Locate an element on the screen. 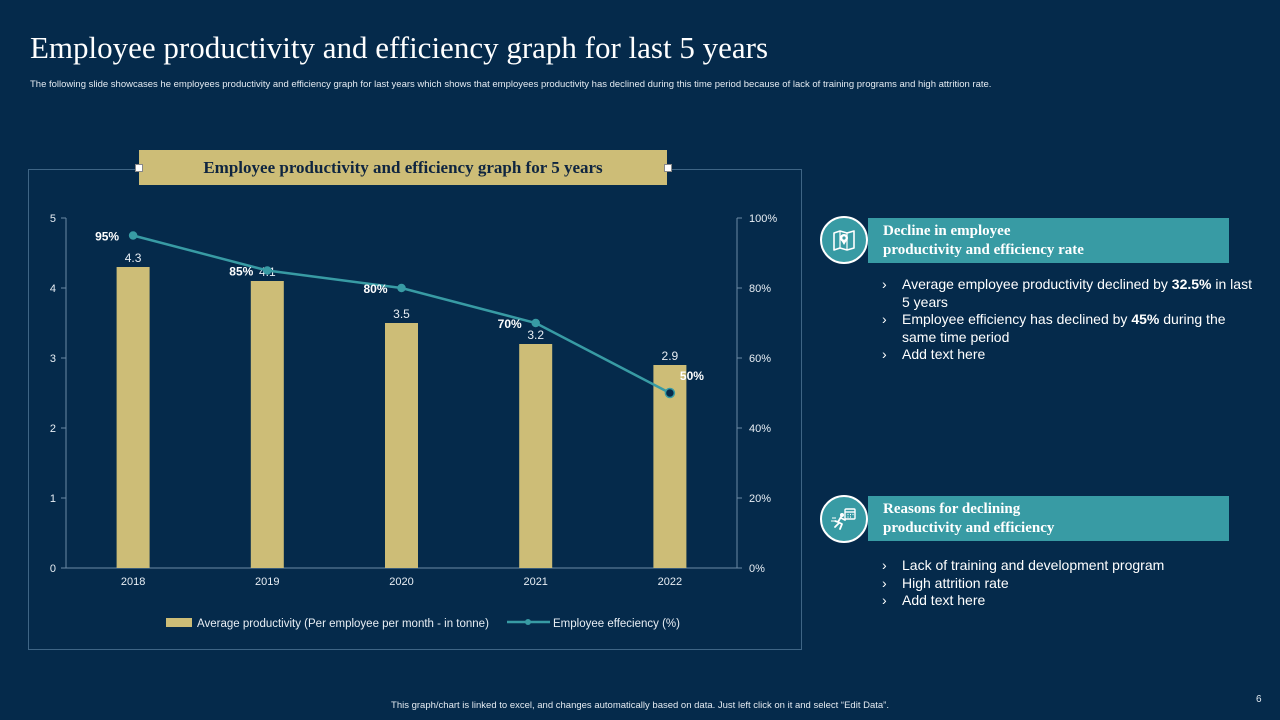 Image resolution: width=1280 pixels, height=720 pixels. efficiency-data-label: 70% is located at coordinates (510, 324).